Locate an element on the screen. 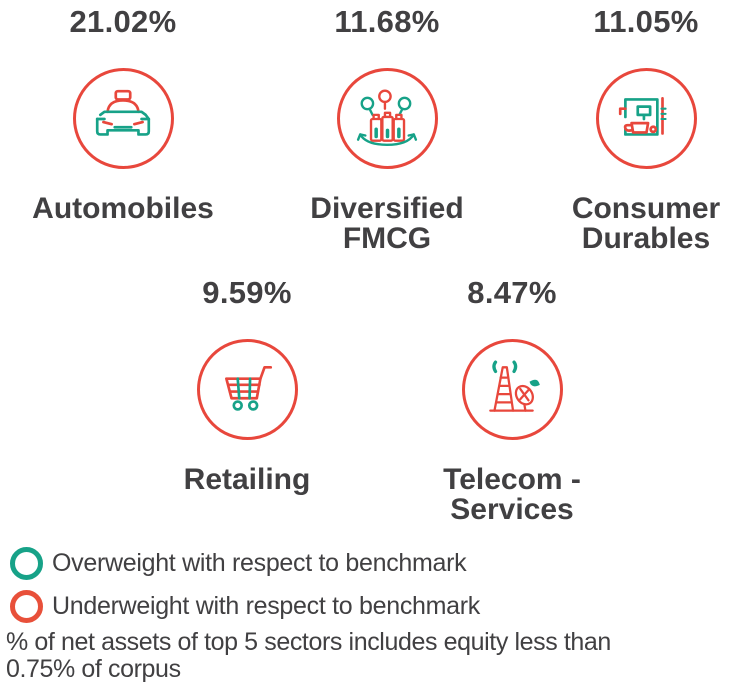 Image resolution: width=736 pixels, height=685 pixels. car-icon is located at coordinates (123, 112).